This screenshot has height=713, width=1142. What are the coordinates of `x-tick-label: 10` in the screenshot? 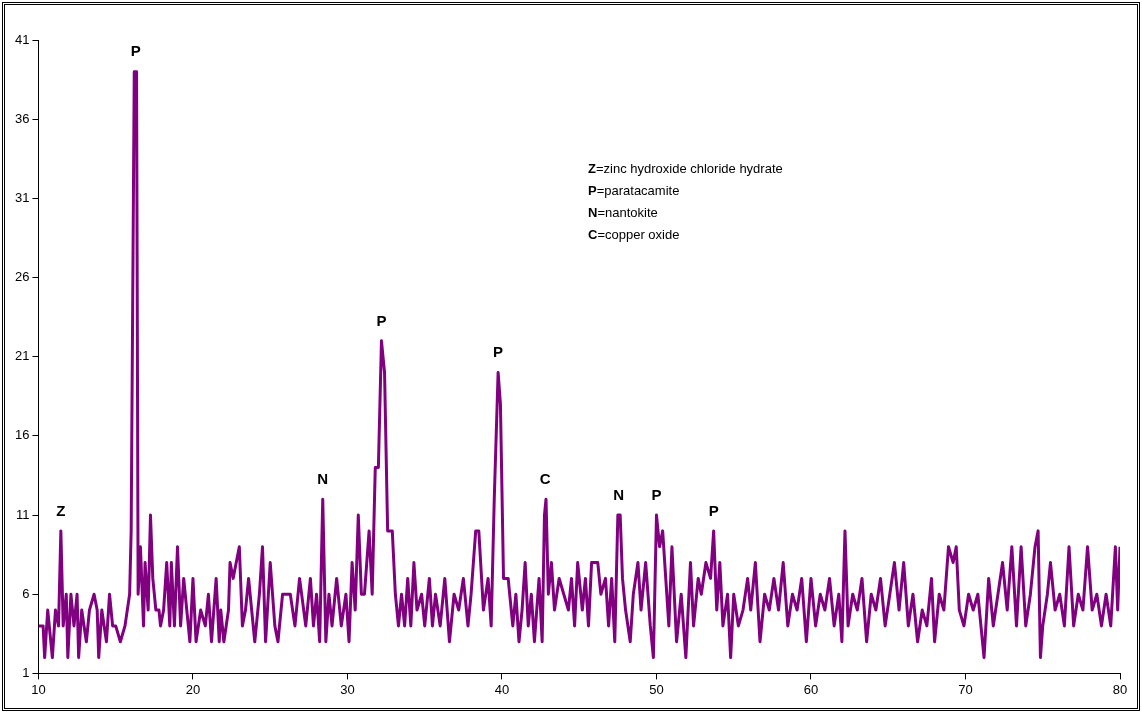 It's located at (38, 689).